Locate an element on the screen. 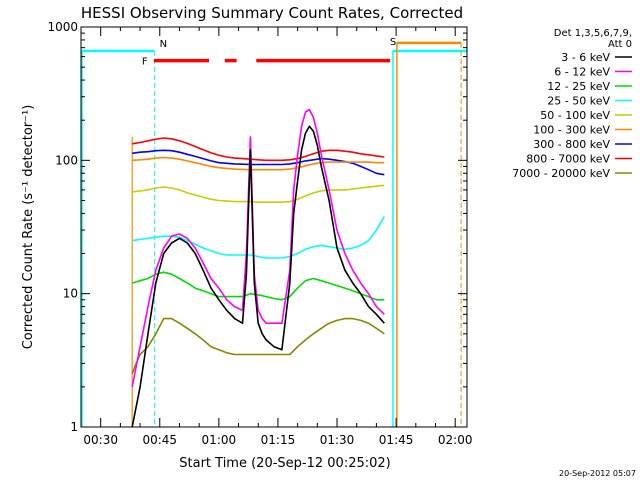  legend-header: Att 0 is located at coordinates (620, 44).